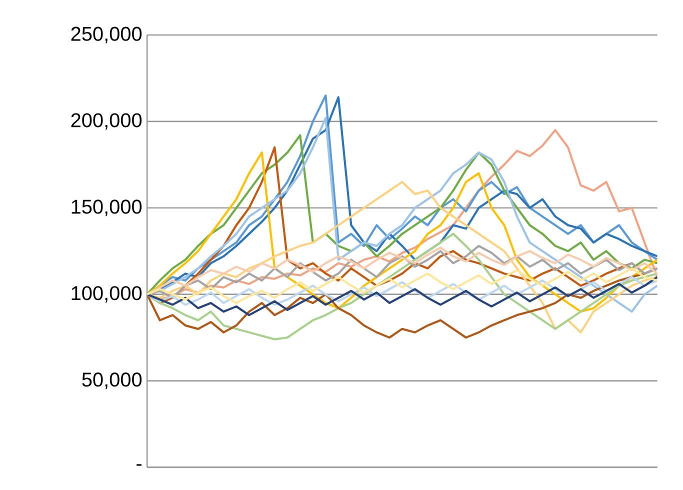  What do you see at coordinates (106, 121) in the screenshot?
I see `y-tick-label: 200,000` at bounding box center [106, 121].